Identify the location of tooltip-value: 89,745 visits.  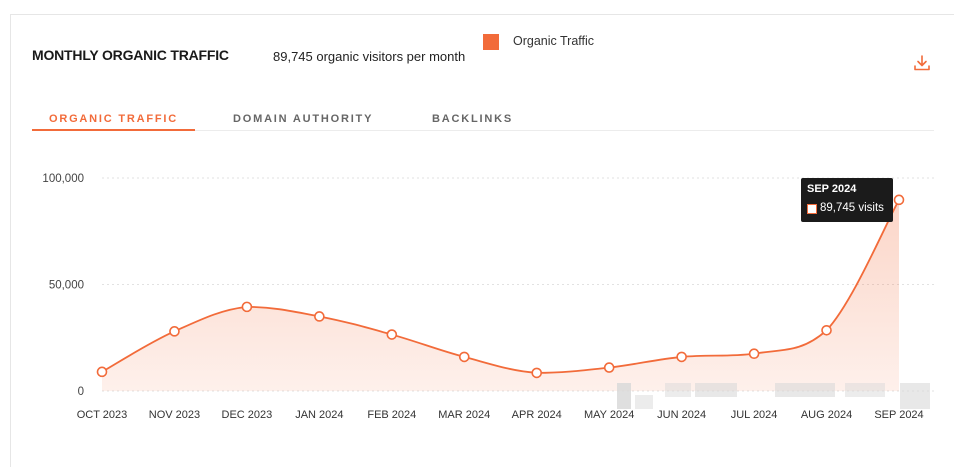
(852, 208).